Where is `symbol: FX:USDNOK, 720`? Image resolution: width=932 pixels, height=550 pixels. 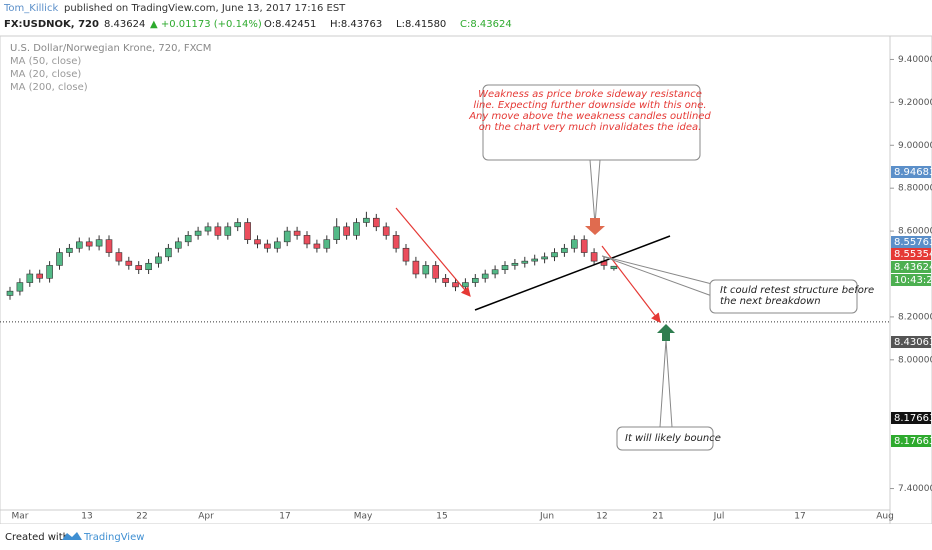
symbol: FX:USDNOK, 720 is located at coordinates (51, 24).